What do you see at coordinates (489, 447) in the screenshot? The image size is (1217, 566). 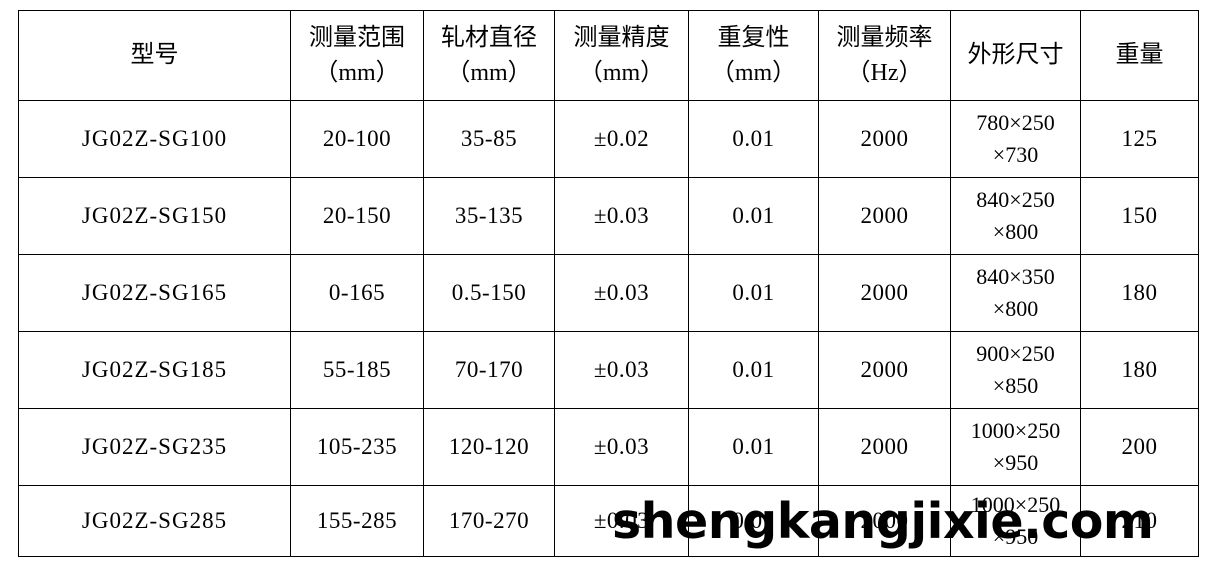 I see `cell-dia: 120-120` at bounding box center [489, 447].